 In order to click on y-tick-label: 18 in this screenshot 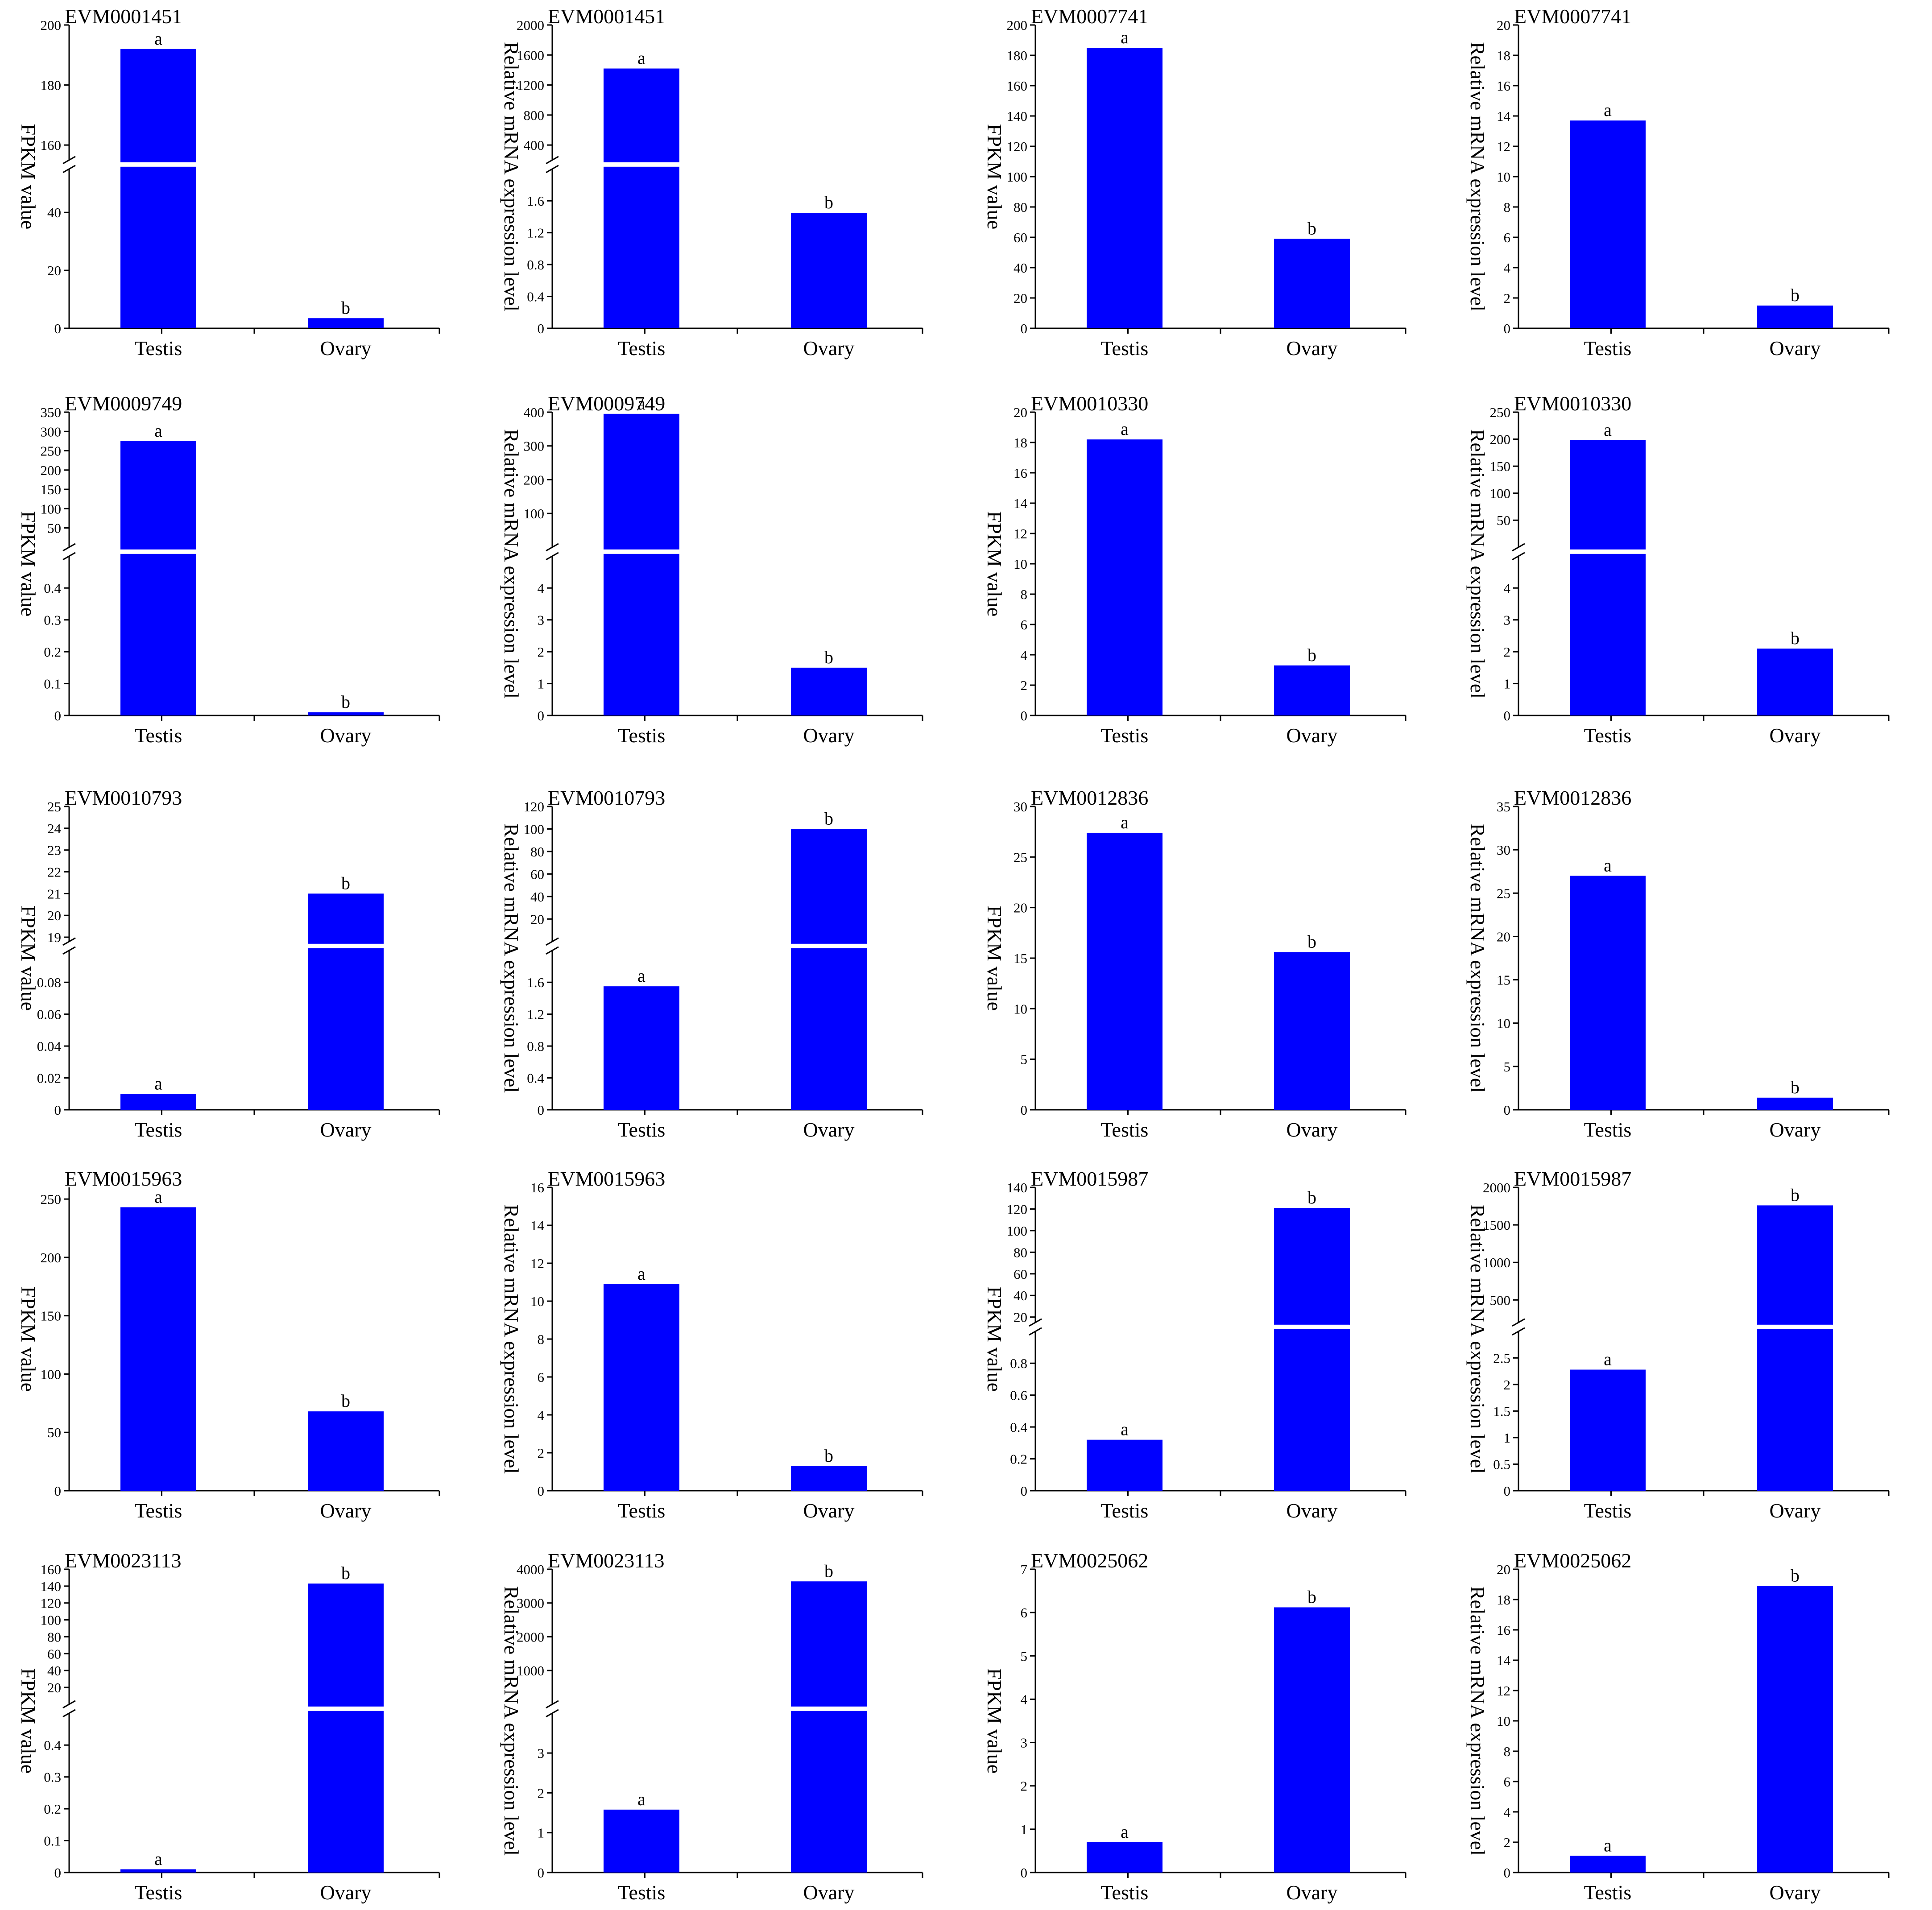, I will do `click(1503, 1600)`.